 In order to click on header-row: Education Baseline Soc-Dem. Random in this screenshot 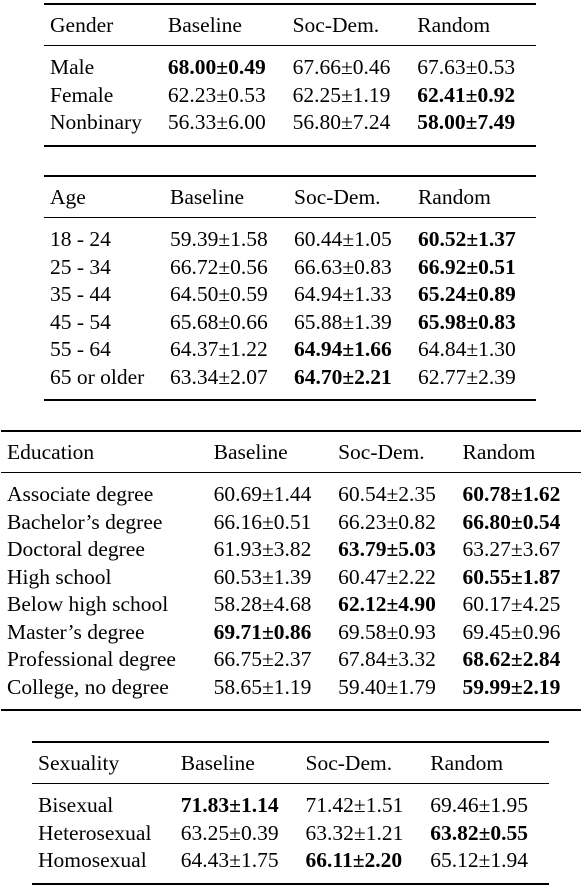, I will do `click(291, 452)`.